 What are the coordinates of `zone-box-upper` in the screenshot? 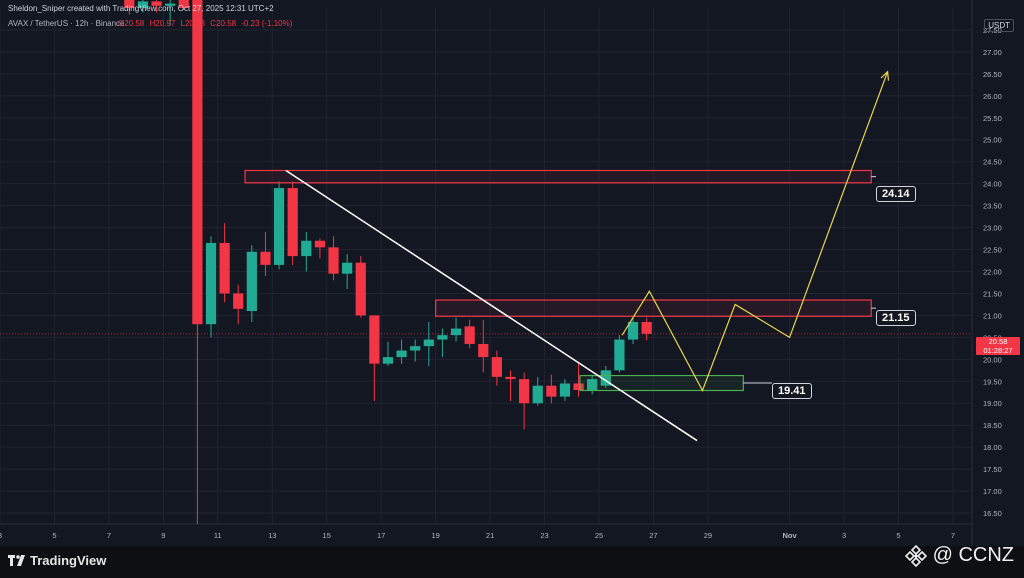 It's located at (558, 176).